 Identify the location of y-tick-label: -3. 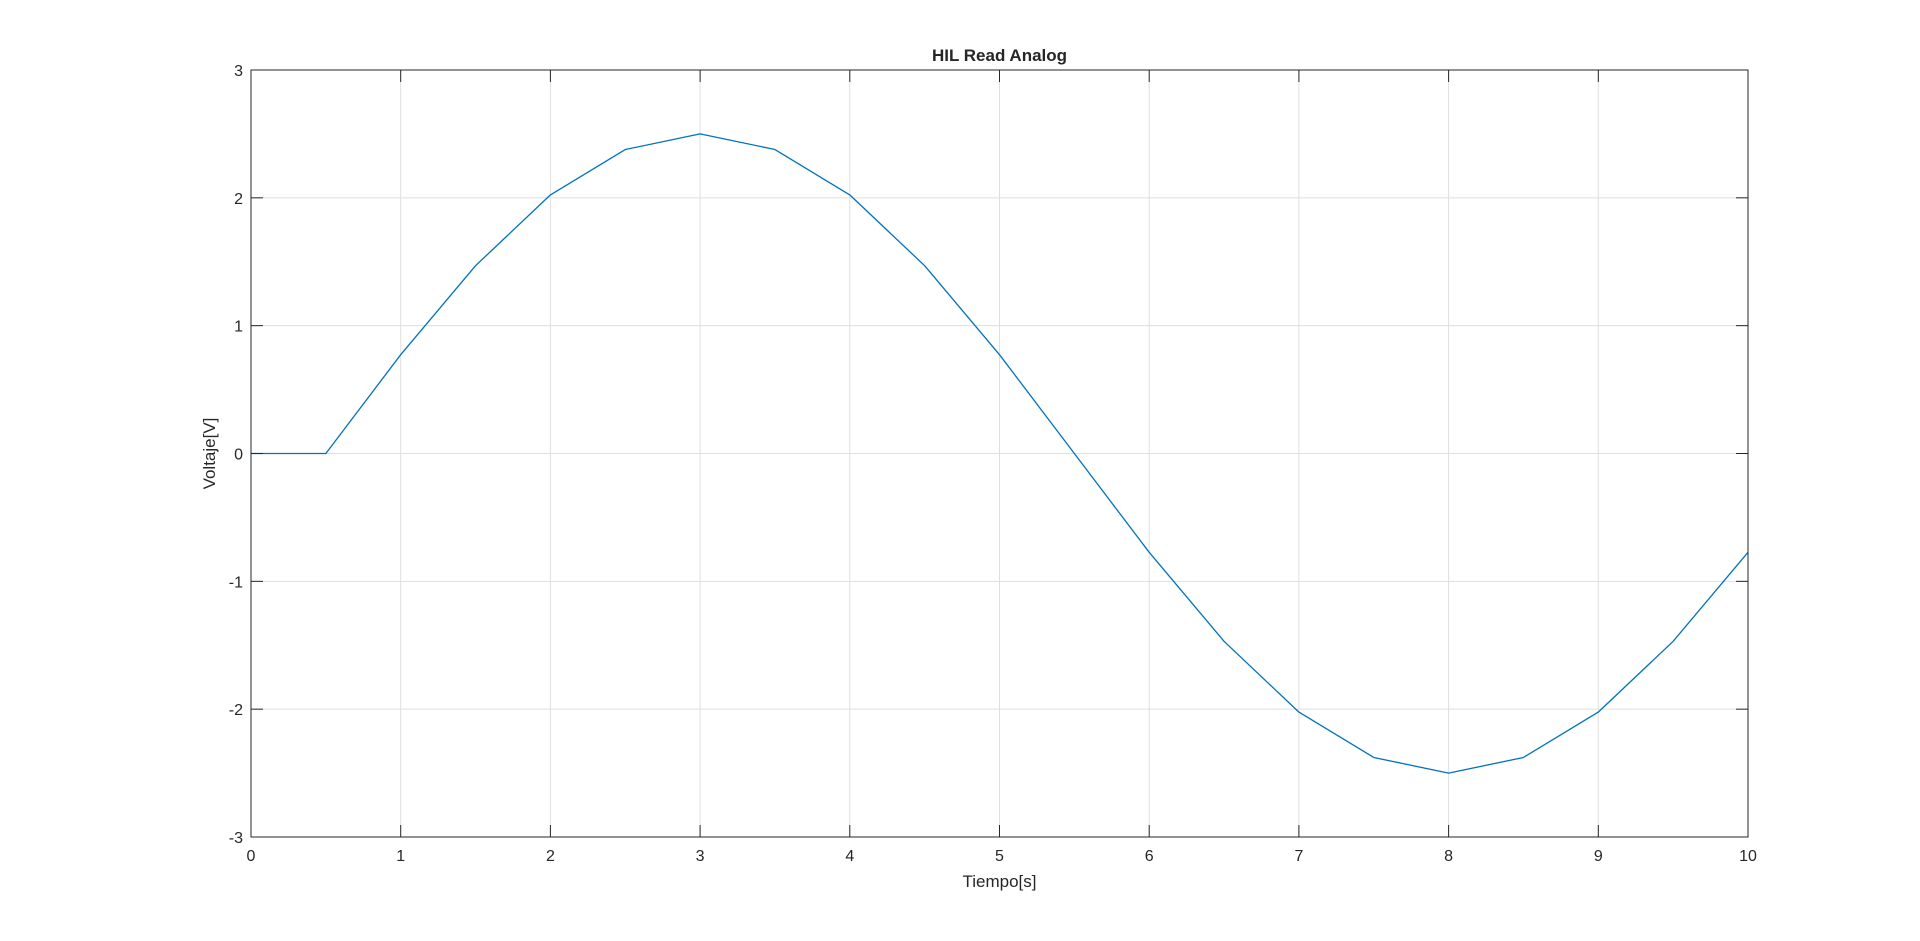
(236, 838).